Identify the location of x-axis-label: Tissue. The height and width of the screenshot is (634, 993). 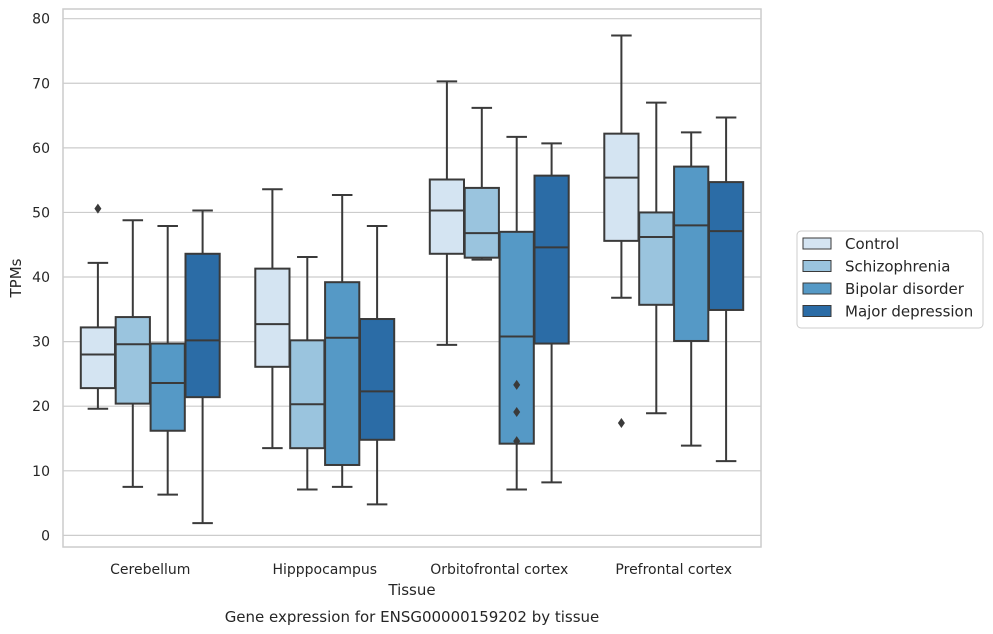
(411, 590).